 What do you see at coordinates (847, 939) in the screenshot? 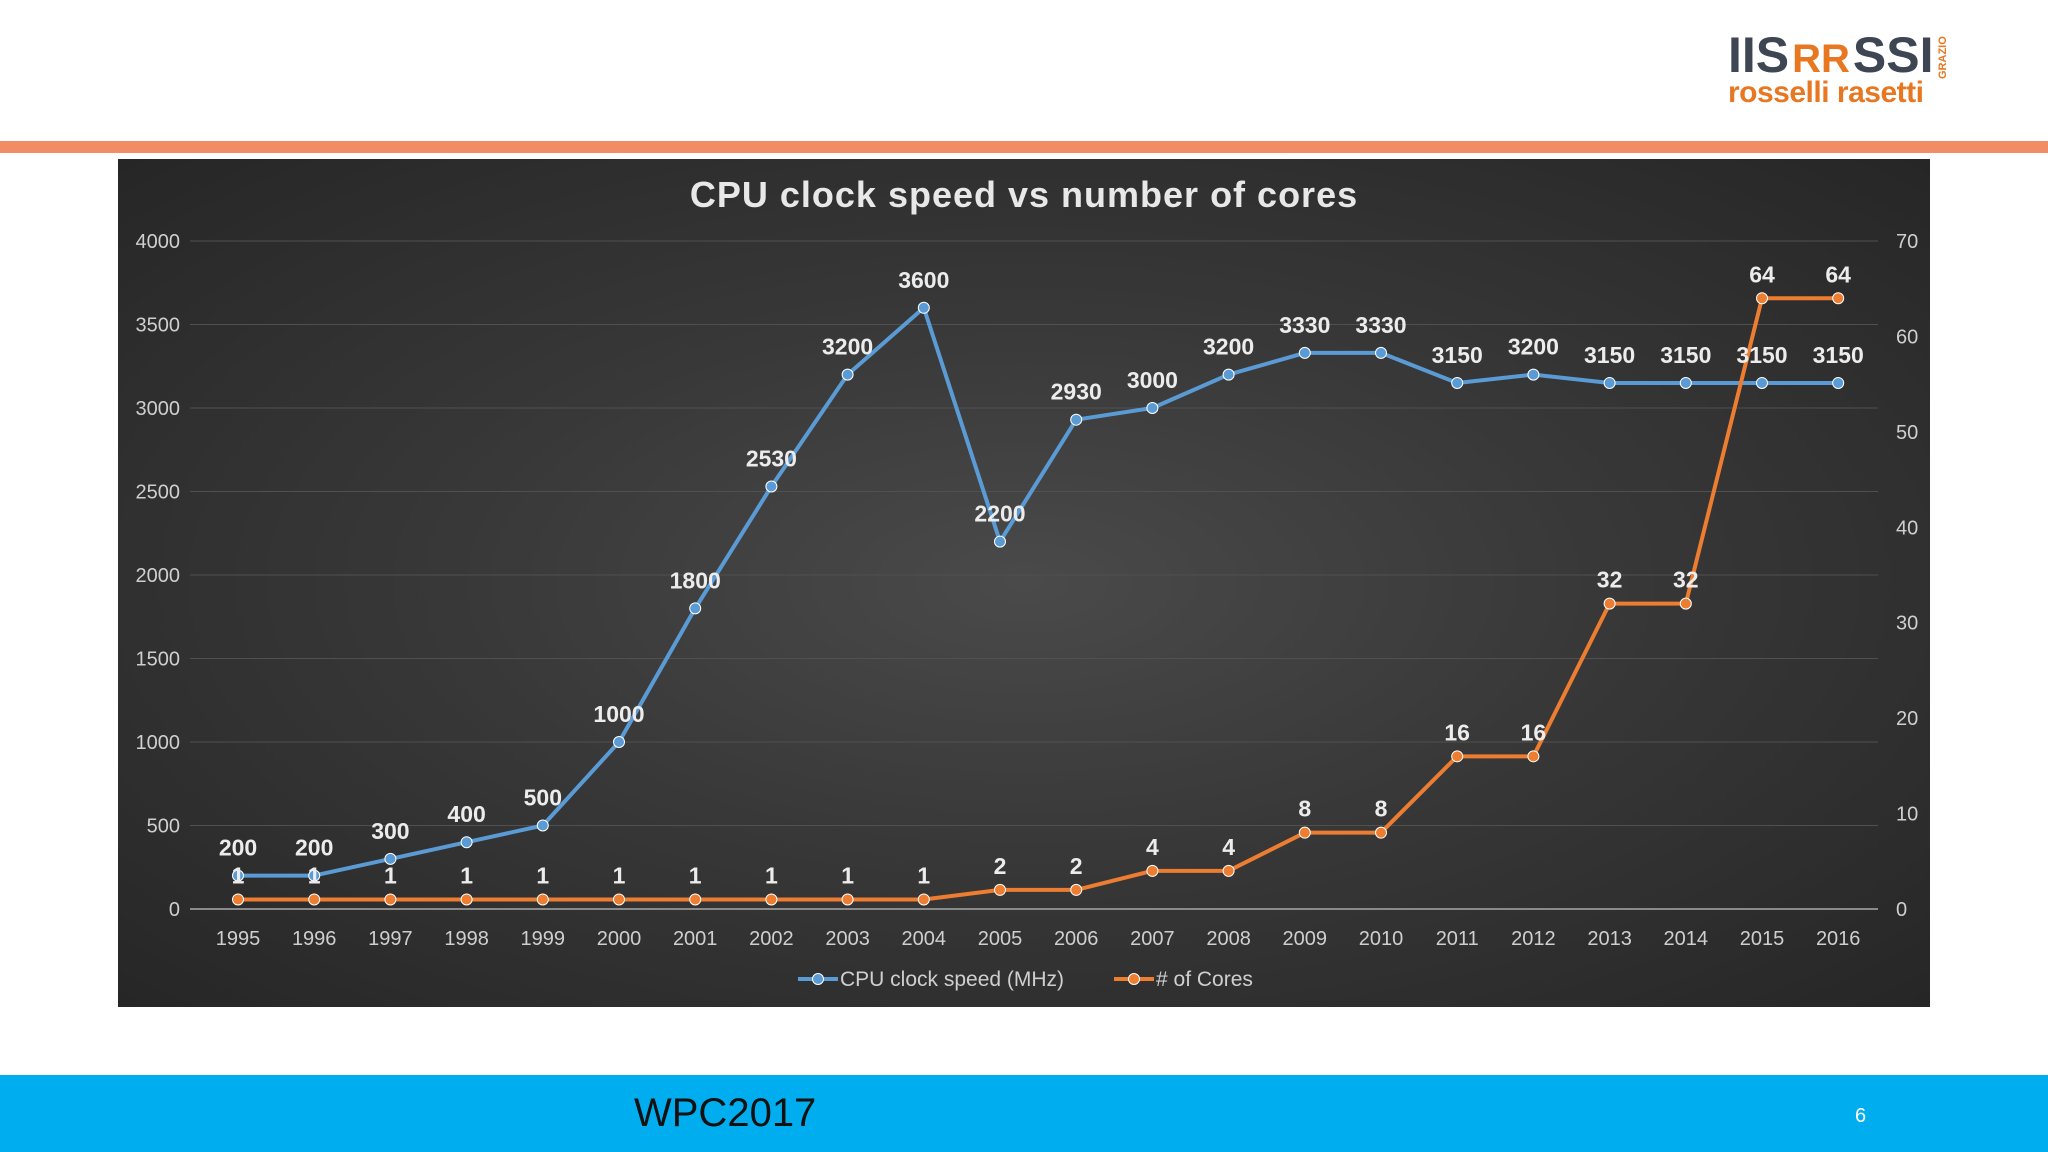
I see `x-tick-label: 2003` at bounding box center [847, 939].